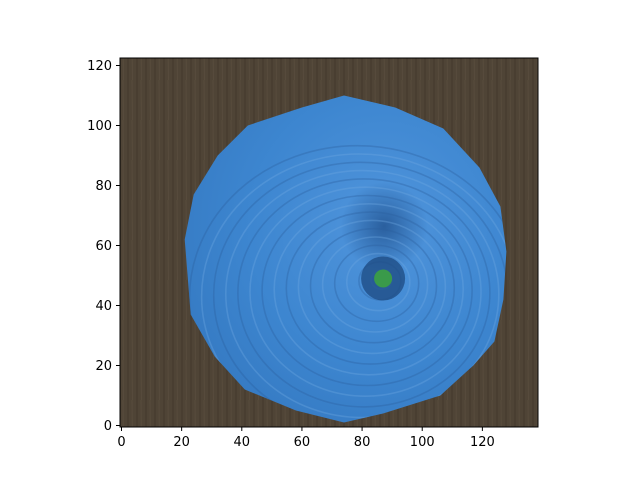 Image resolution: width=640 pixels, height=480 pixels. I want to click on x-axis-ticks: 0 20 40 60 80 100 120, so click(306, 438).